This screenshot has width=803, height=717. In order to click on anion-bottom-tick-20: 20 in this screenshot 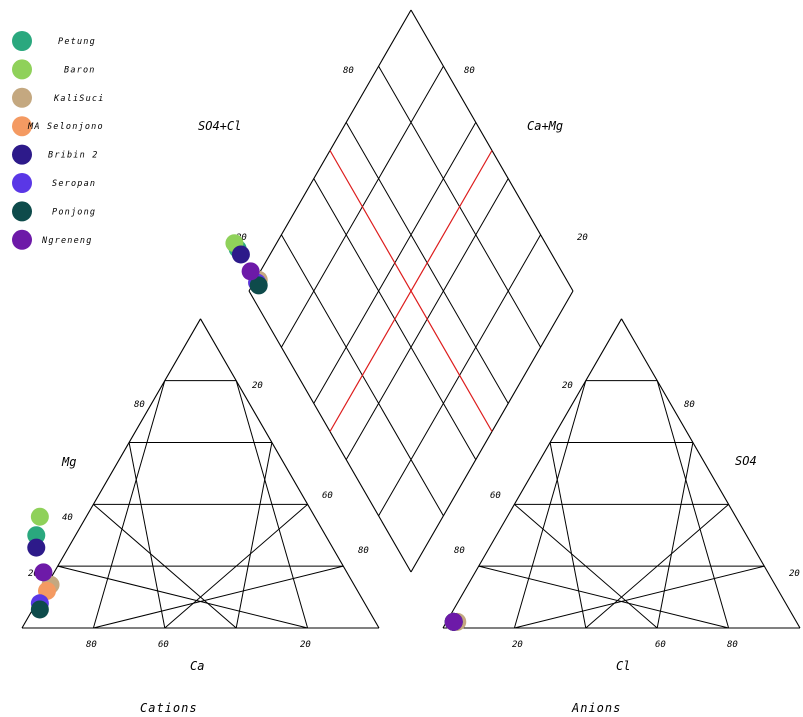, I will do `click(517, 645)`.